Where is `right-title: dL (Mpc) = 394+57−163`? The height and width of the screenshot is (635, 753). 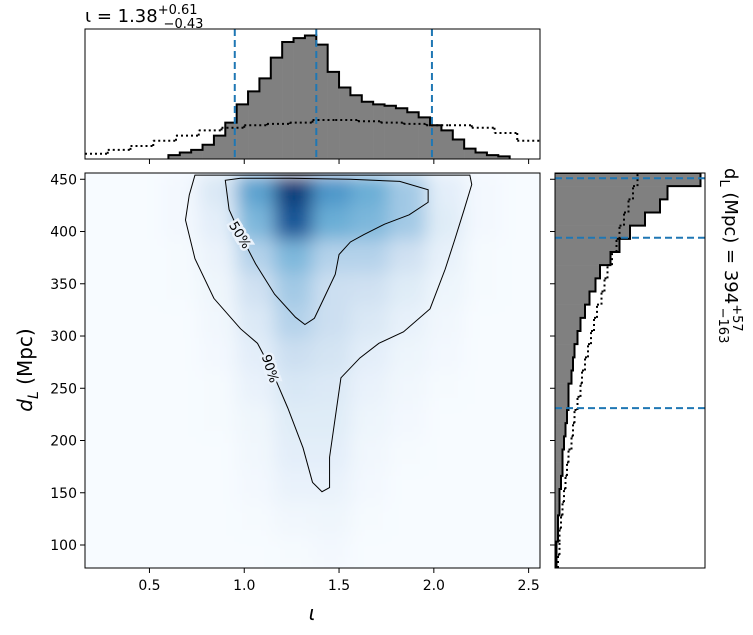
right-title: dL (Mpc) = 394+57−163 is located at coordinates (729, 255).